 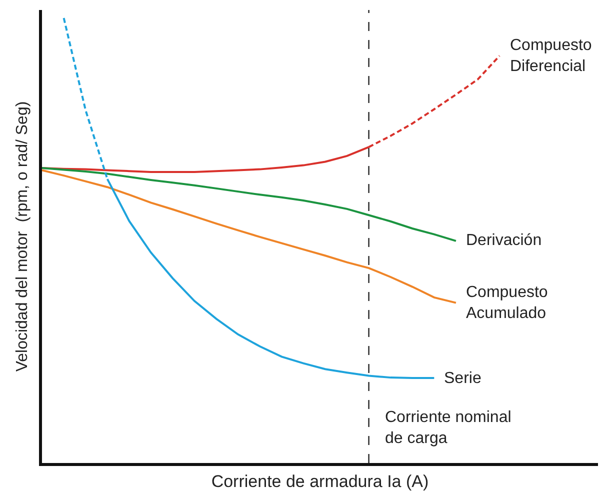 I want to click on y-axis-title: Velocidad del motor (rpm, o rad/ Seg), so click(x=22, y=236).